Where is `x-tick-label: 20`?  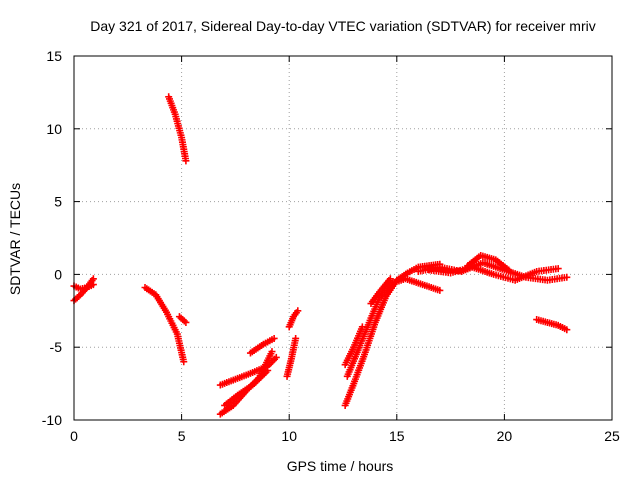 x-tick-label: 20 is located at coordinates (505, 436).